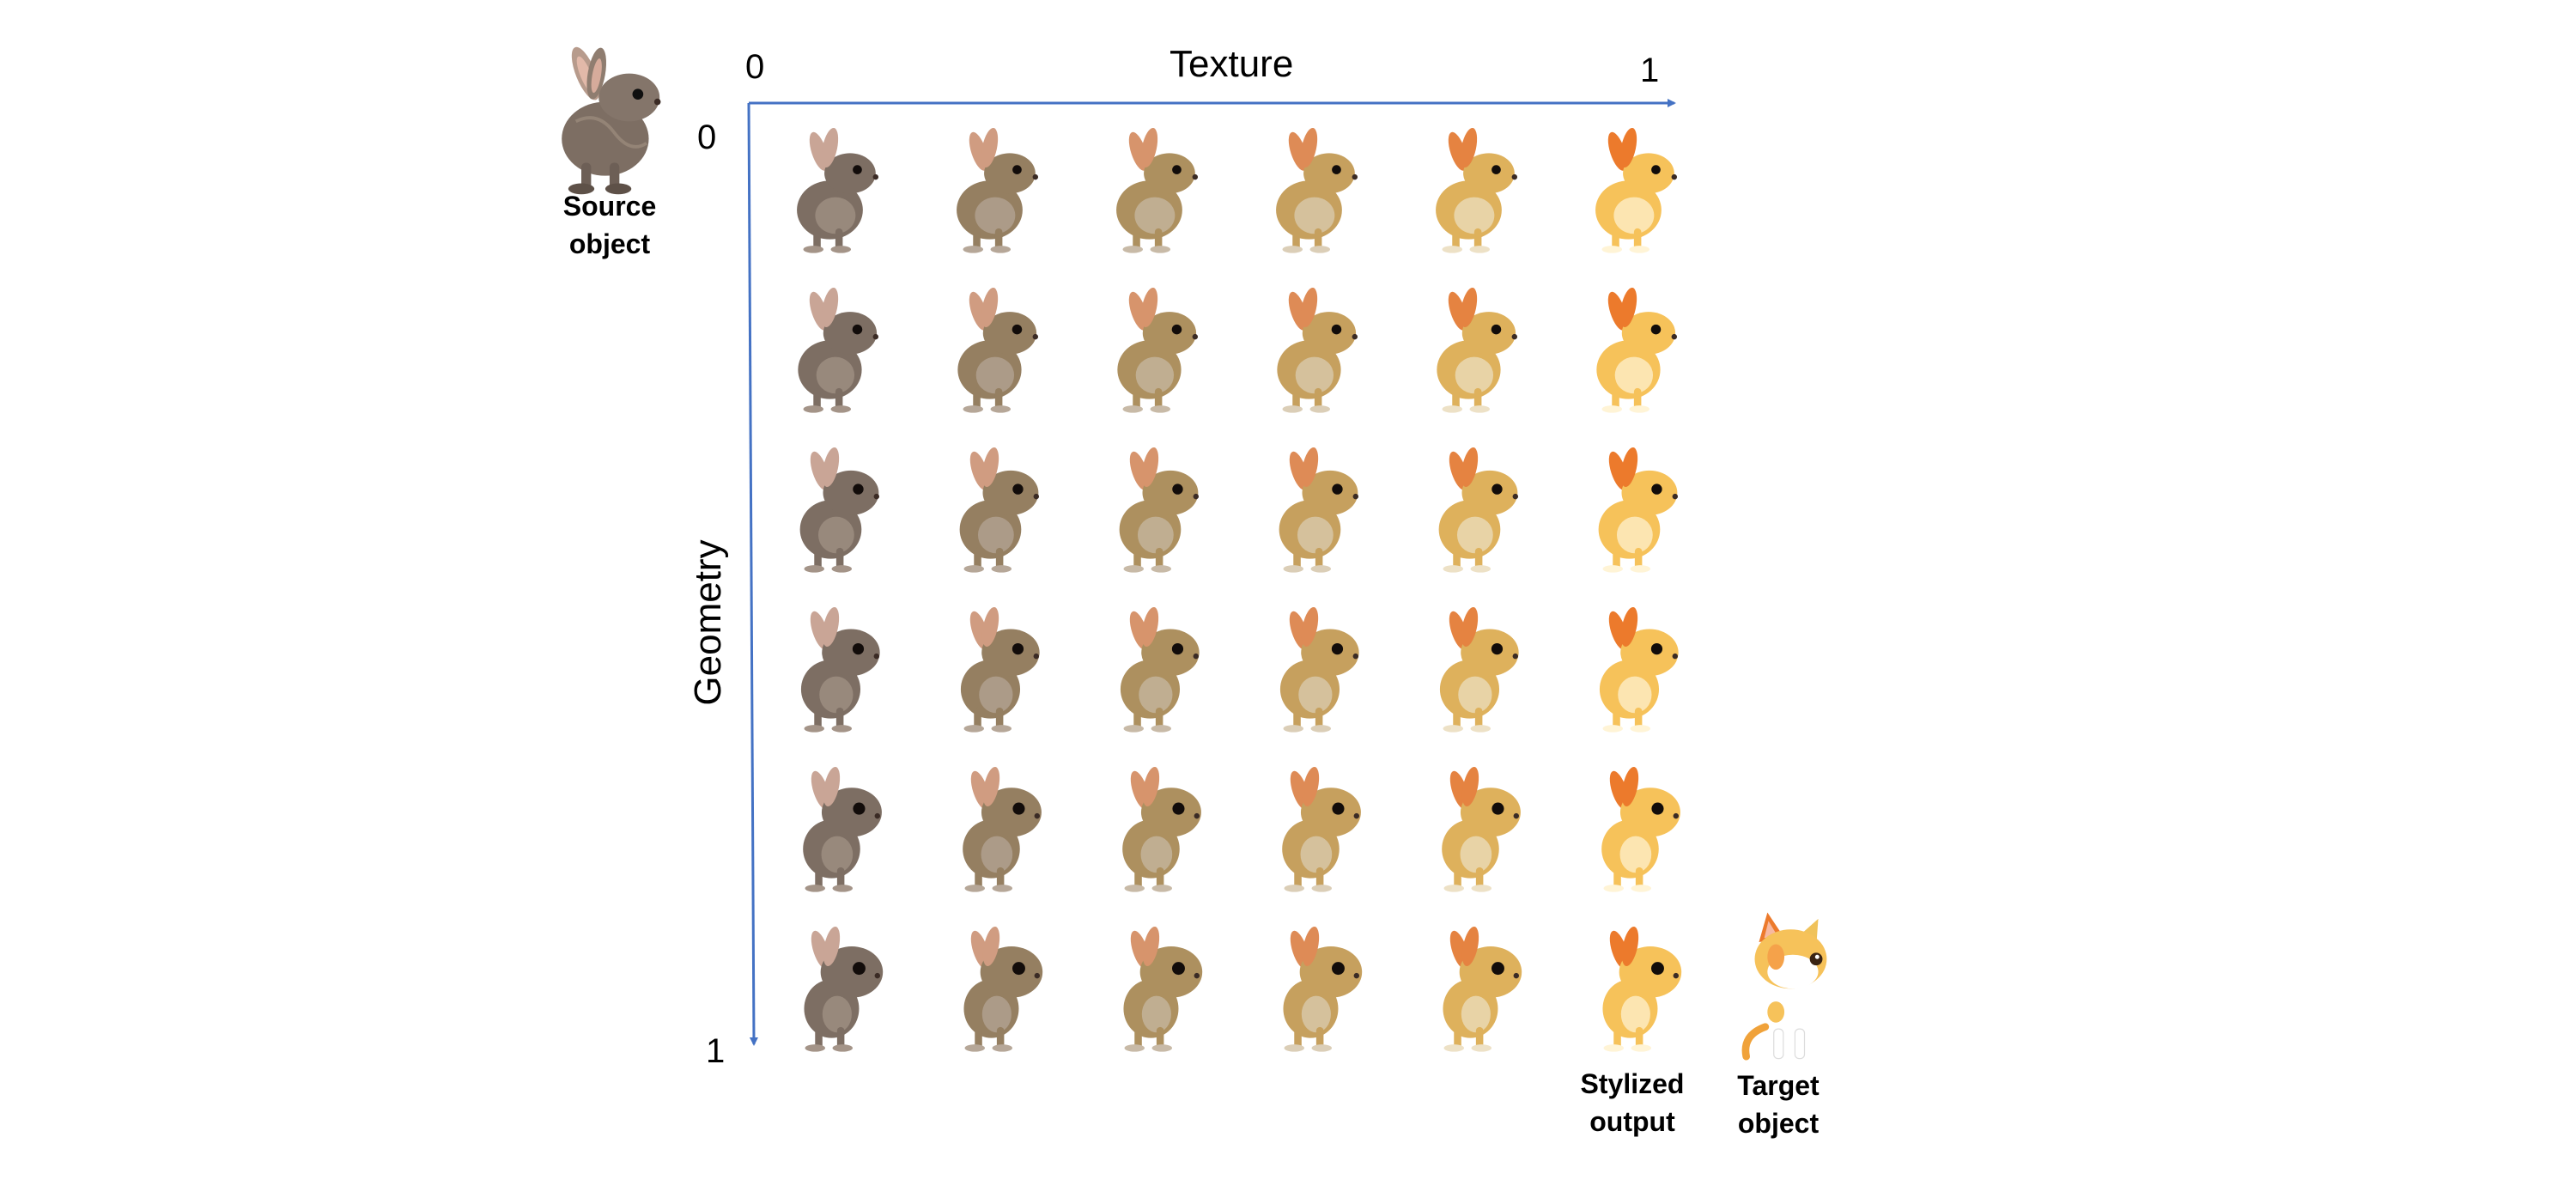  Describe the element at coordinates (1477, 190) in the screenshot. I see `grid-bunny-r1-c5` at that location.